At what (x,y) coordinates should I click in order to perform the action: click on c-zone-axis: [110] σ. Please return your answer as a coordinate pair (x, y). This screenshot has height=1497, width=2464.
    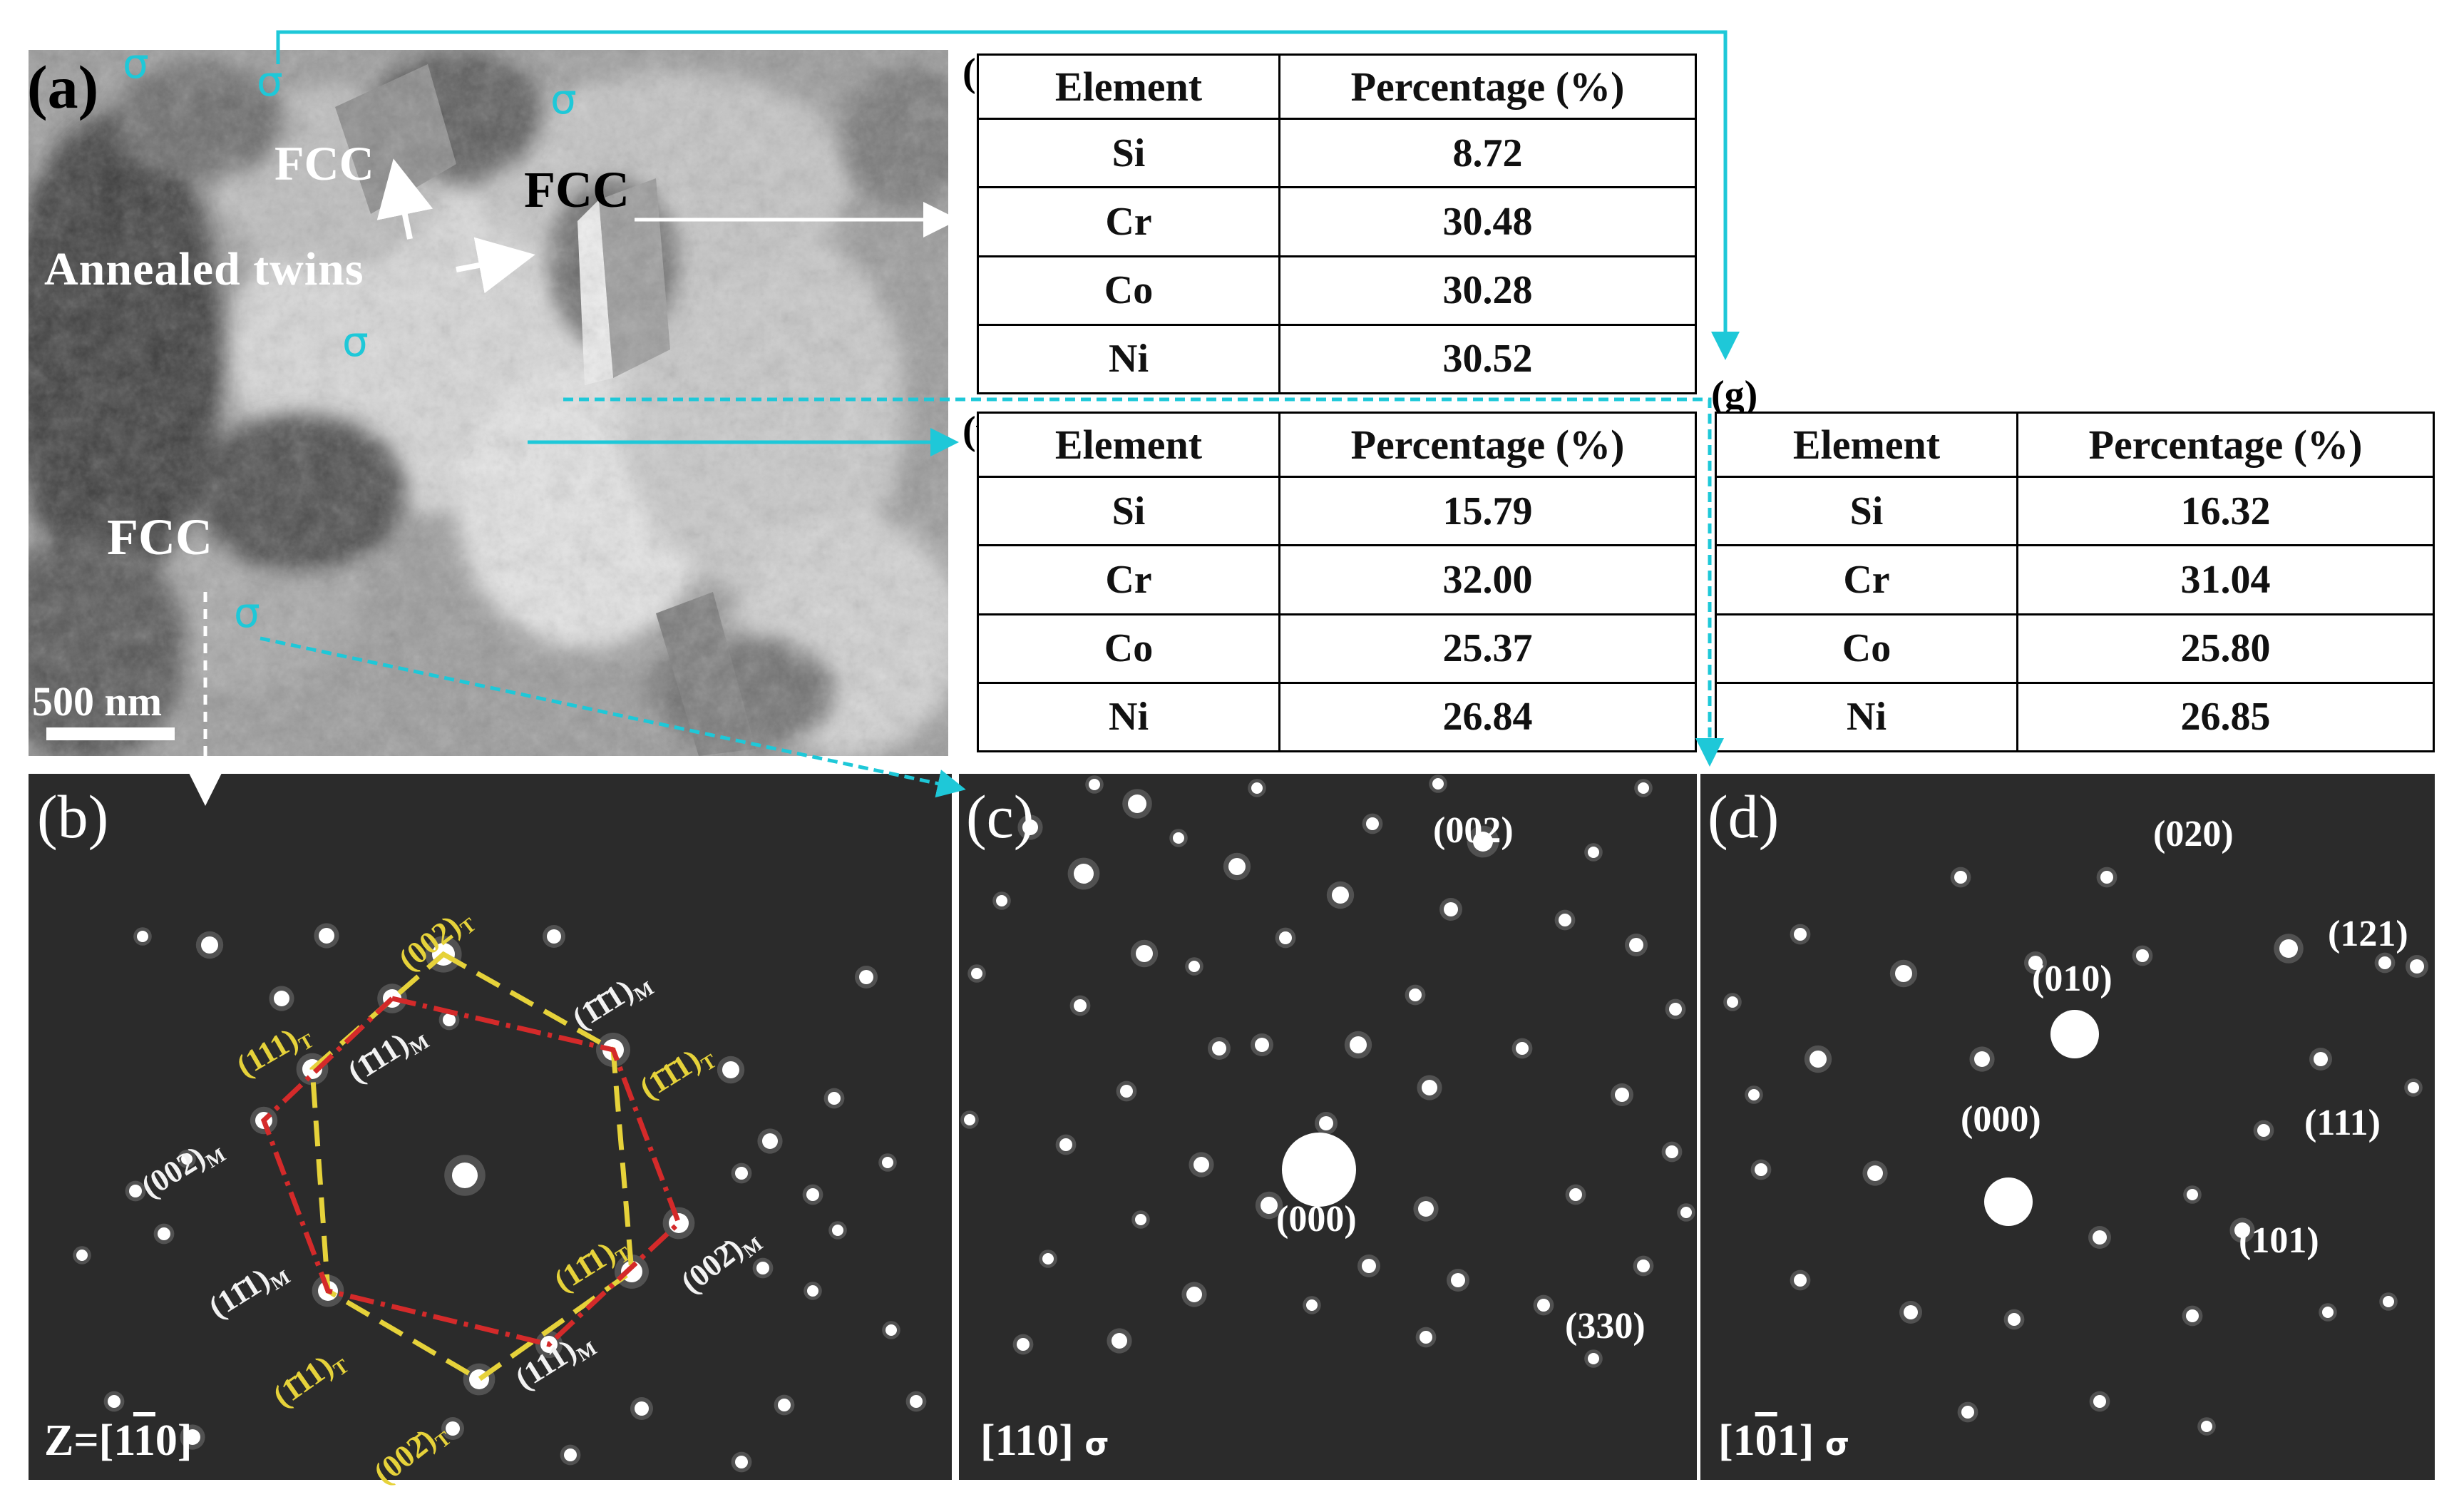
    Looking at the image, I should click on (1044, 1441).